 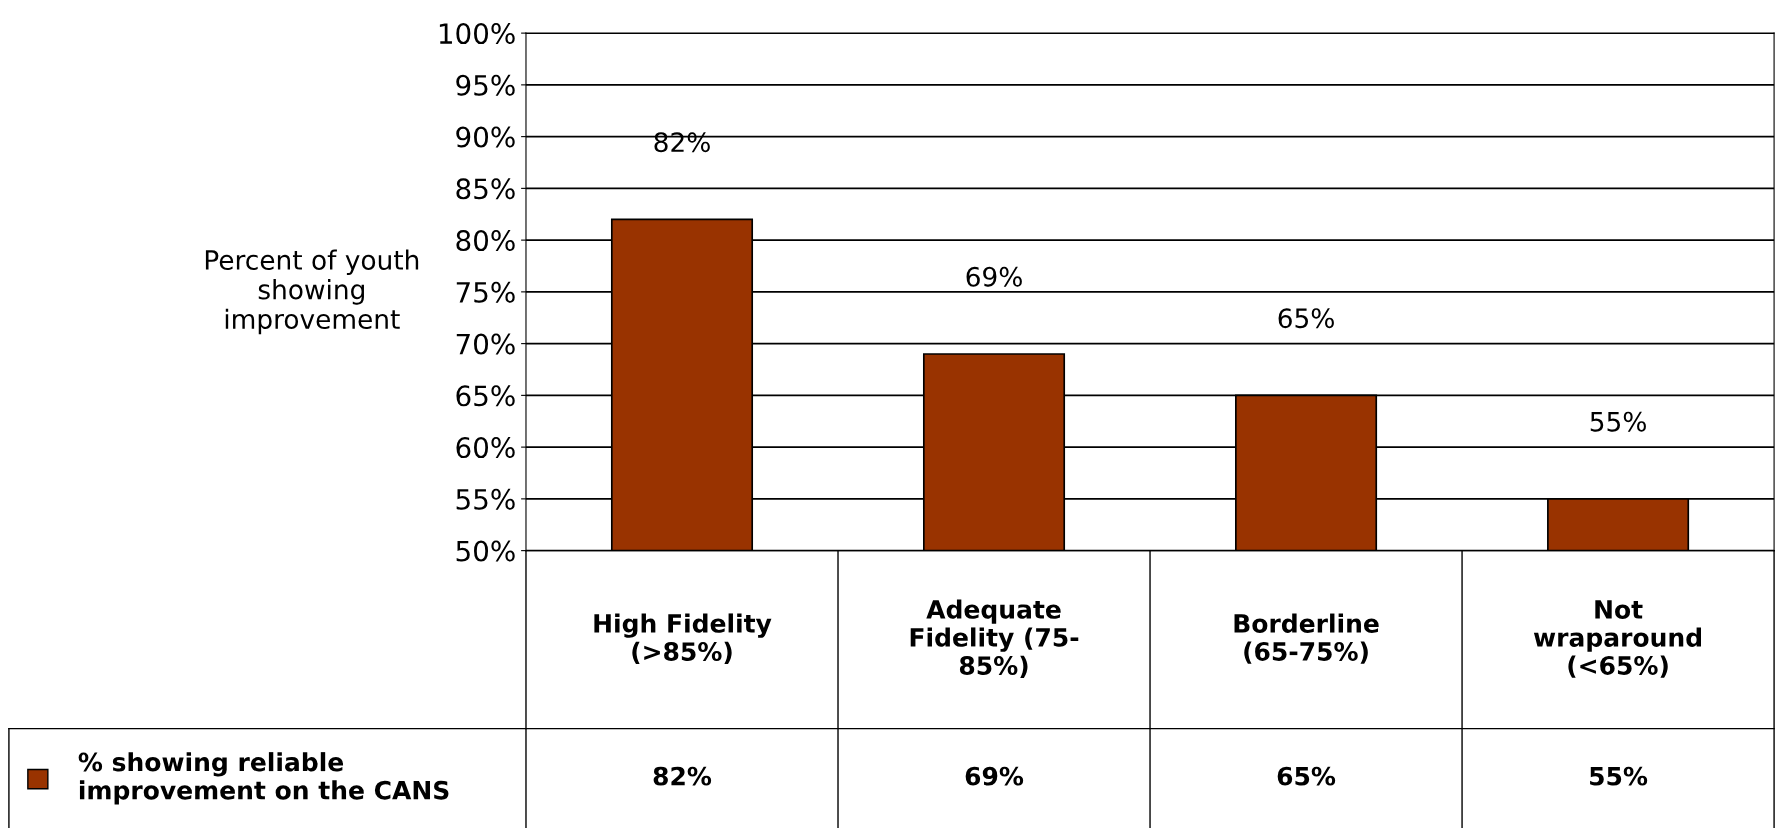 What do you see at coordinates (1618, 421) in the screenshot?
I see `text: 55%` at bounding box center [1618, 421].